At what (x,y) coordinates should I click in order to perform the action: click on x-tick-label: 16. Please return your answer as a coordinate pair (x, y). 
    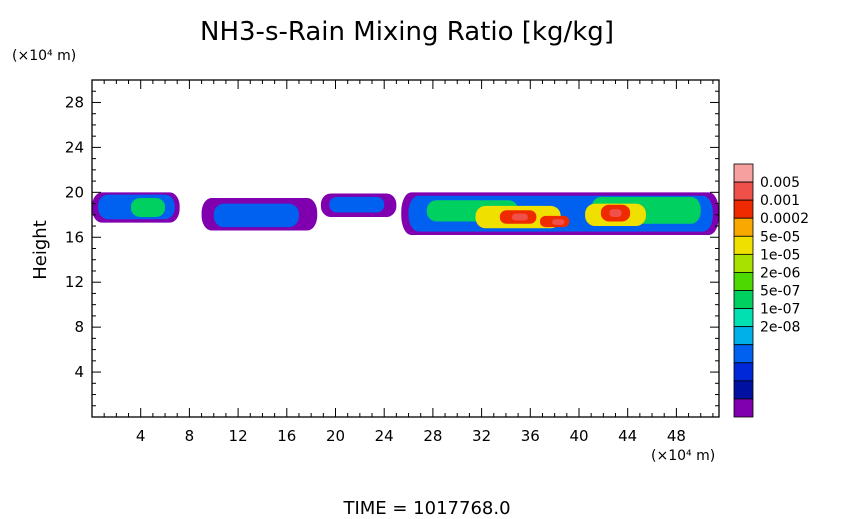
    Looking at the image, I should click on (286, 436).